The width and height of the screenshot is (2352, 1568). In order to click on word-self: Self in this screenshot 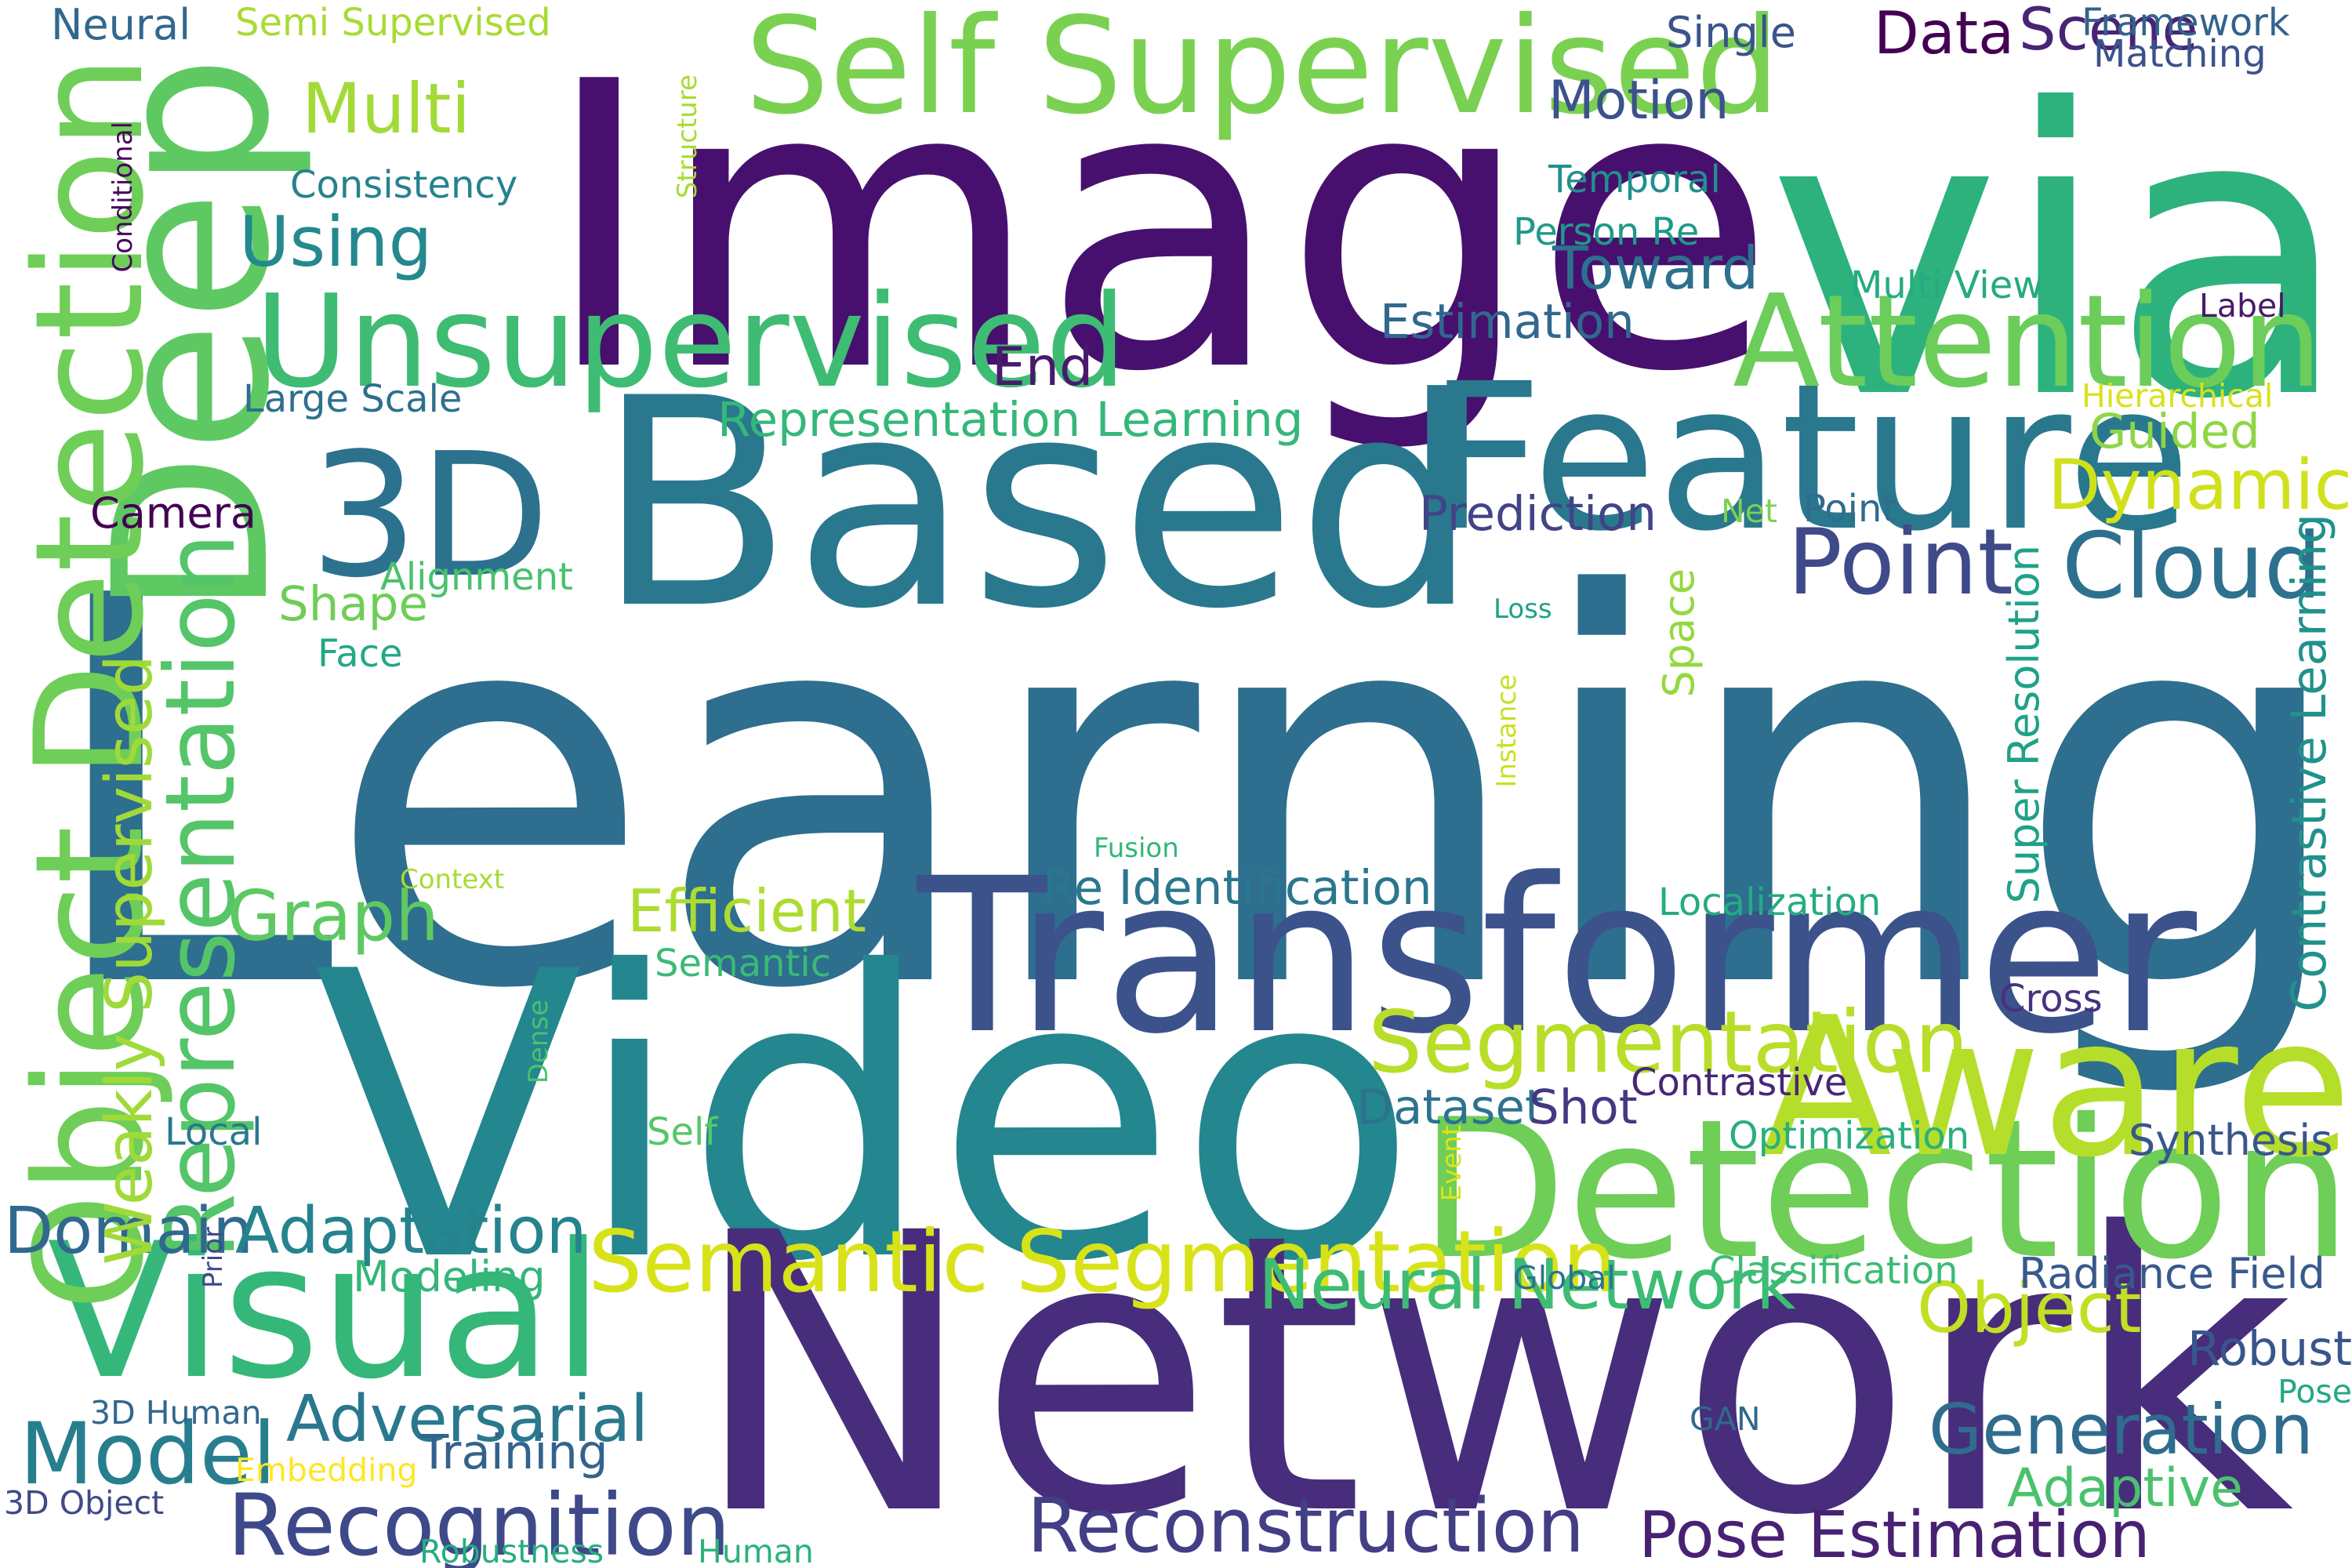, I will do `click(682, 1132)`.